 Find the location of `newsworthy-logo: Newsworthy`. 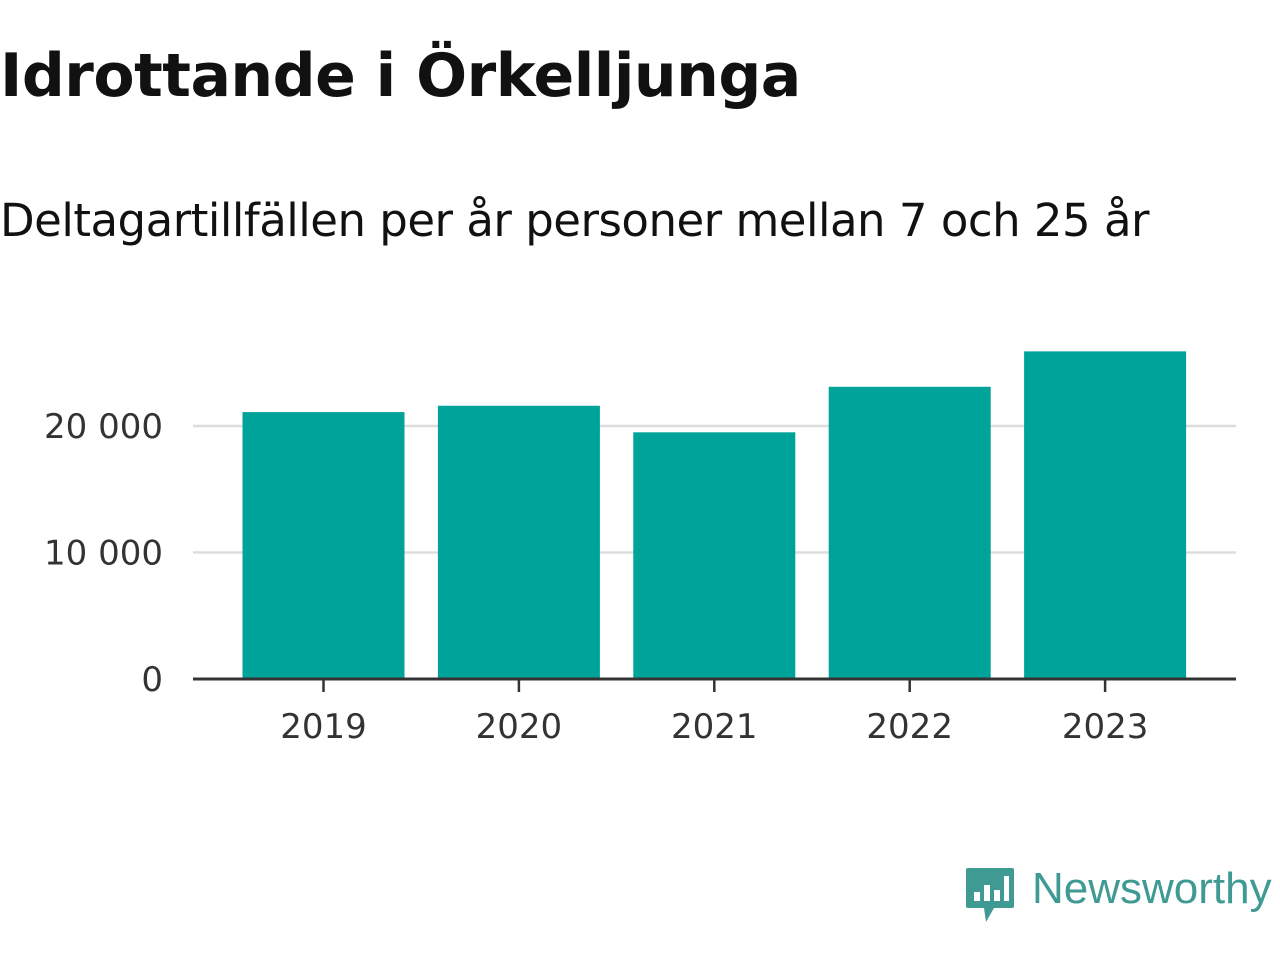

newsworthy-logo: Newsworthy is located at coordinates (1120, 897).